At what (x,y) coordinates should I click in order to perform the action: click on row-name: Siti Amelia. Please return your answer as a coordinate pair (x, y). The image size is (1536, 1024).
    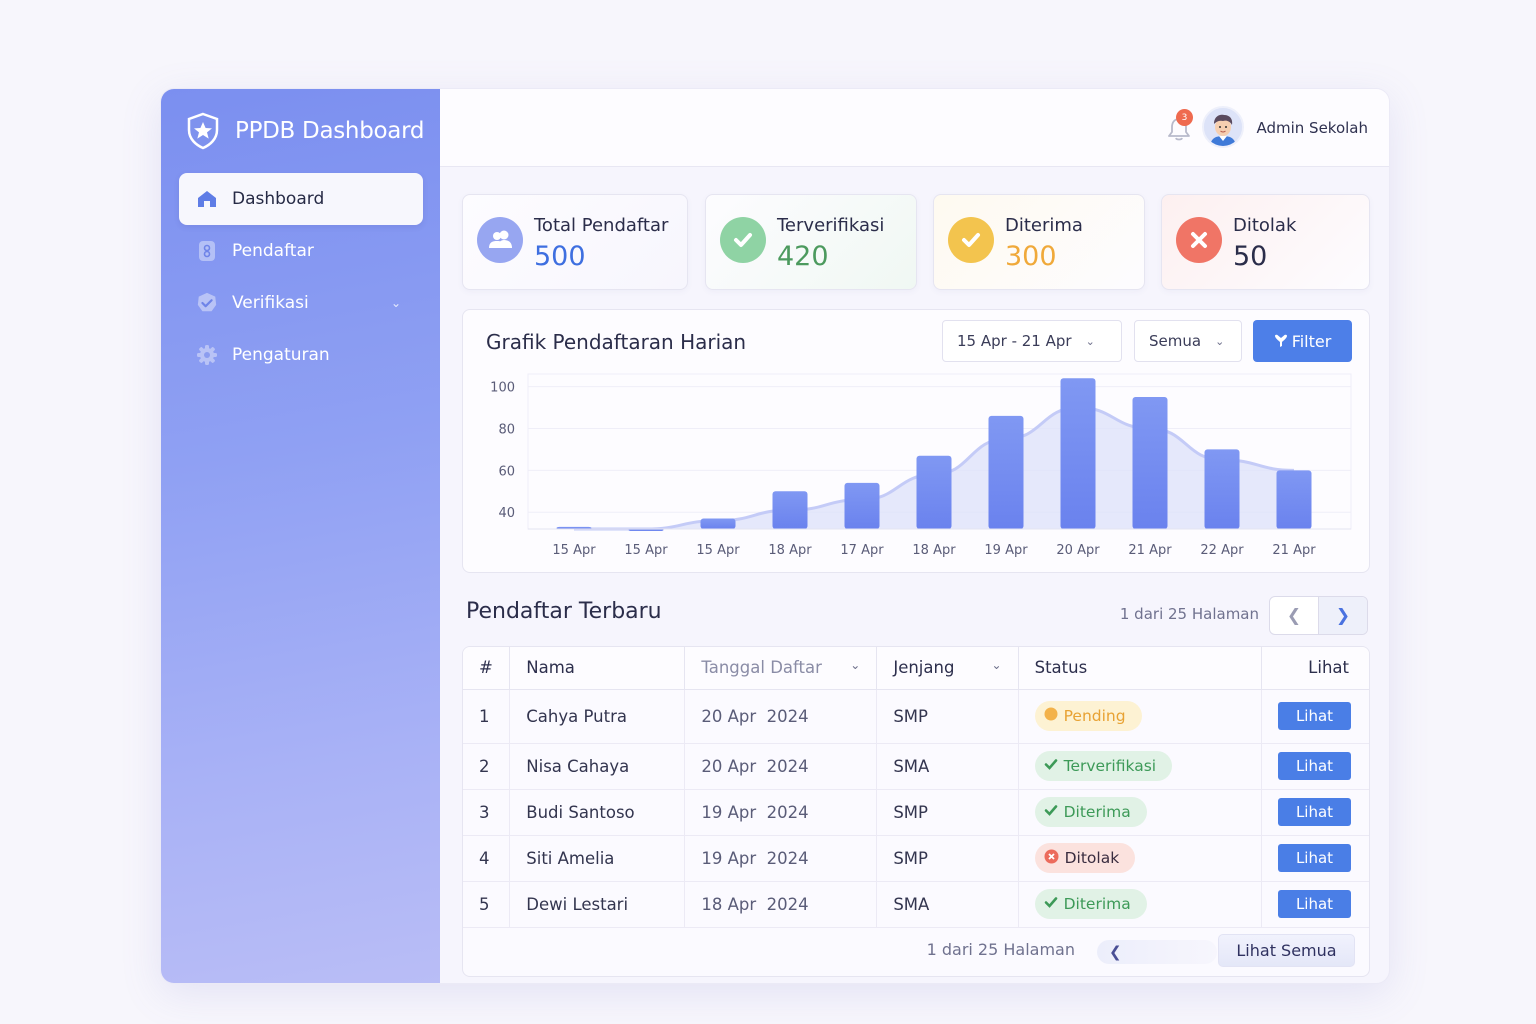
    Looking at the image, I should click on (597, 858).